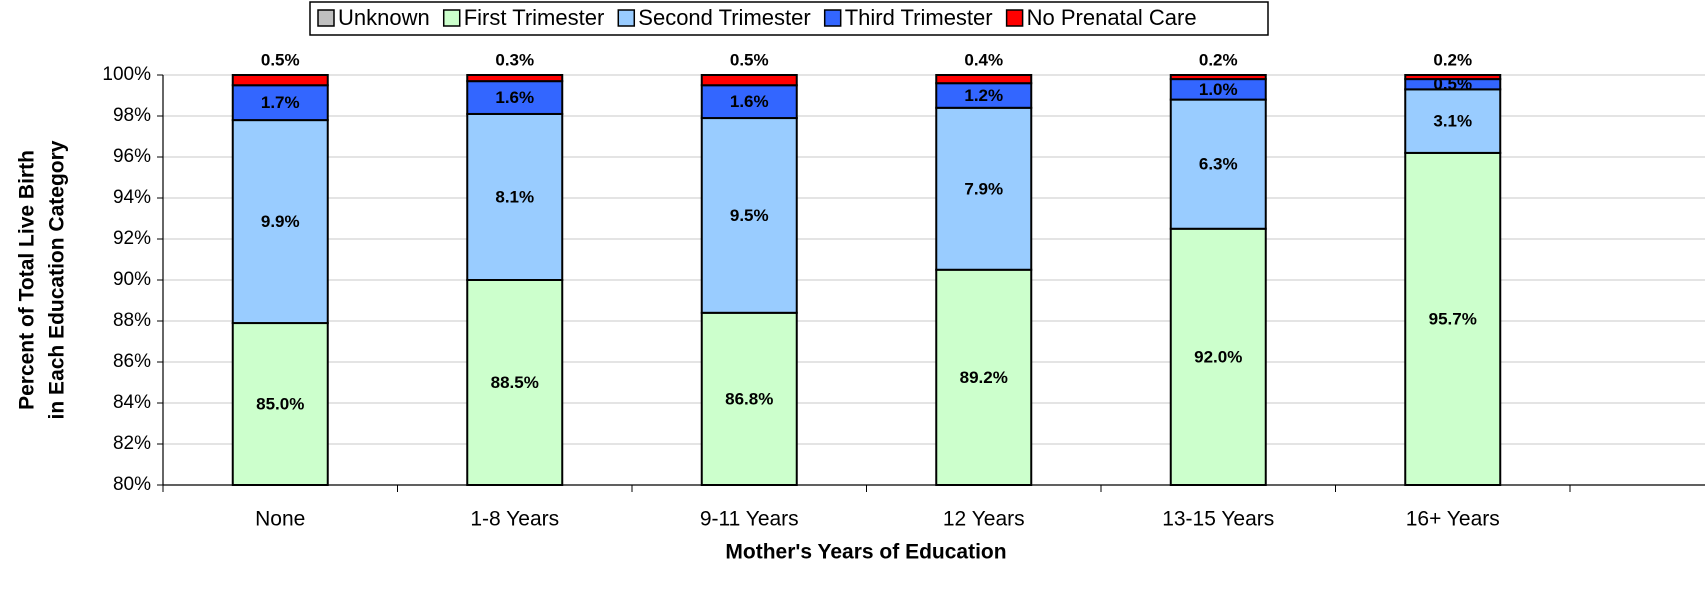 The image size is (1705, 615). Describe the element at coordinates (1218, 519) in the screenshot. I see `x-tick-label: 13-15 Years` at that location.